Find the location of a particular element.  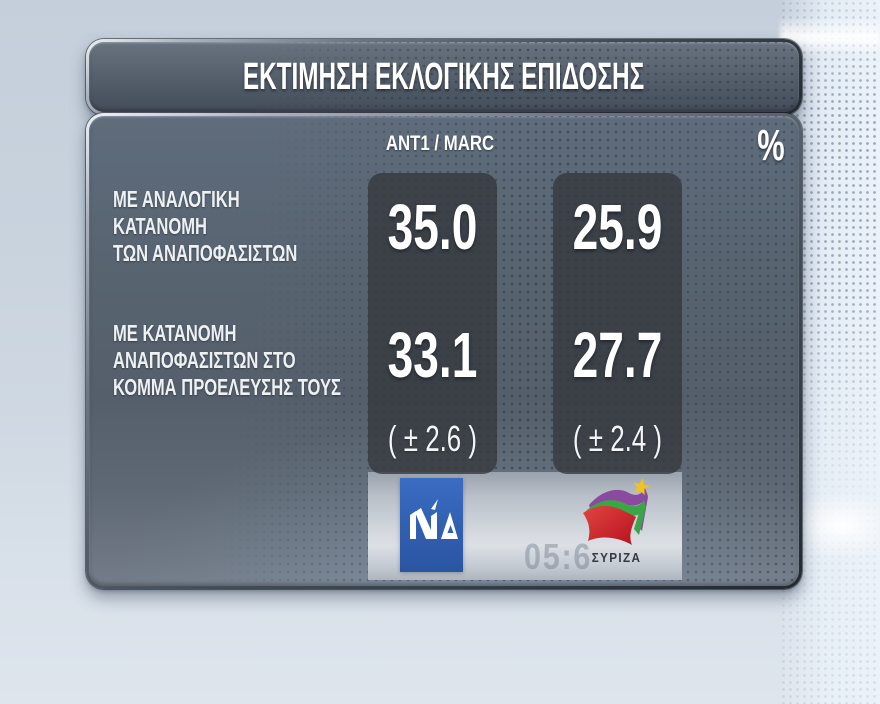

syriza-margin-of-error: ( ± 2.4 ) is located at coordinates (617, 438).